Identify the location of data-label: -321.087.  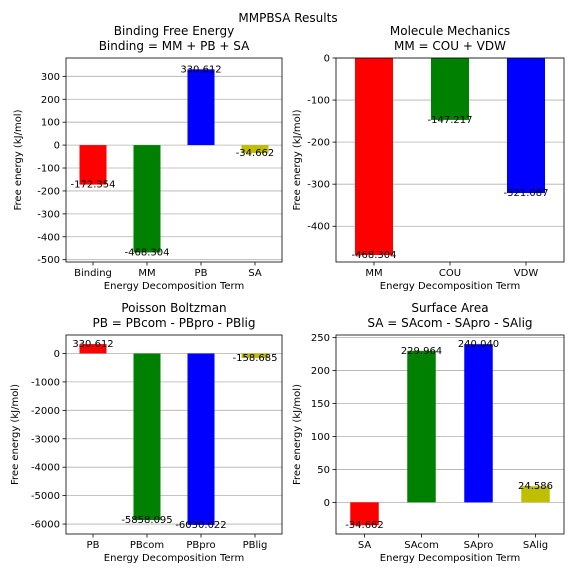
(526, 193).